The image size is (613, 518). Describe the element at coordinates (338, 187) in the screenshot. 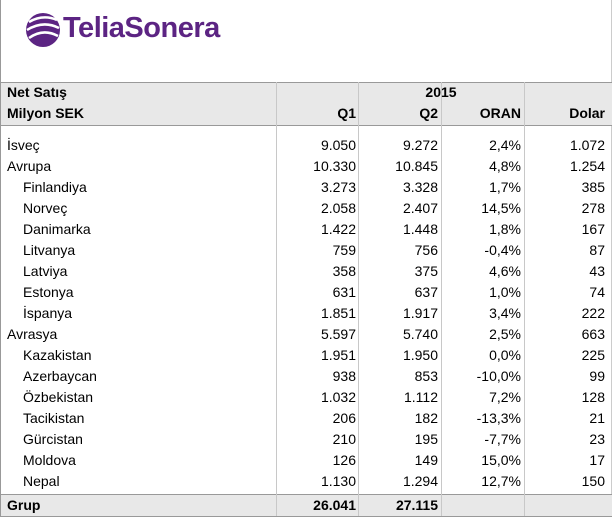

I see `cell-value: 3.273` at that location.